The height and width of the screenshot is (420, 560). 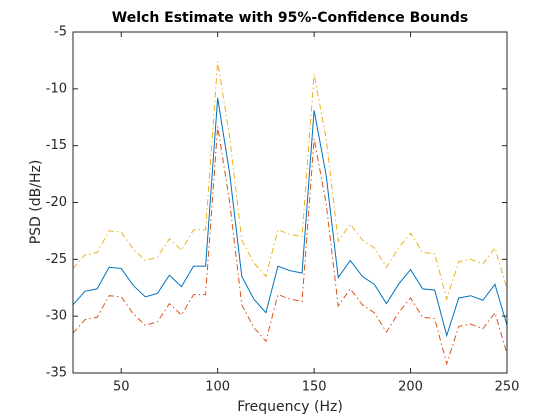 I want to click on y-tick-label: -10, so click(x=56, y=88).